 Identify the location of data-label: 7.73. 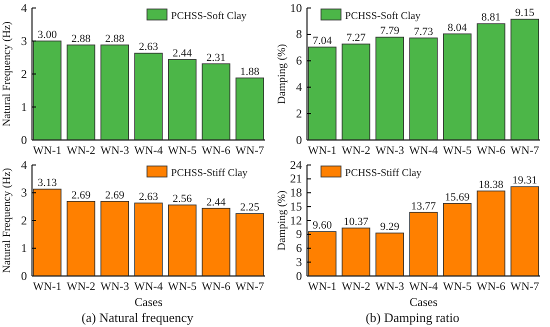
(424, 32).